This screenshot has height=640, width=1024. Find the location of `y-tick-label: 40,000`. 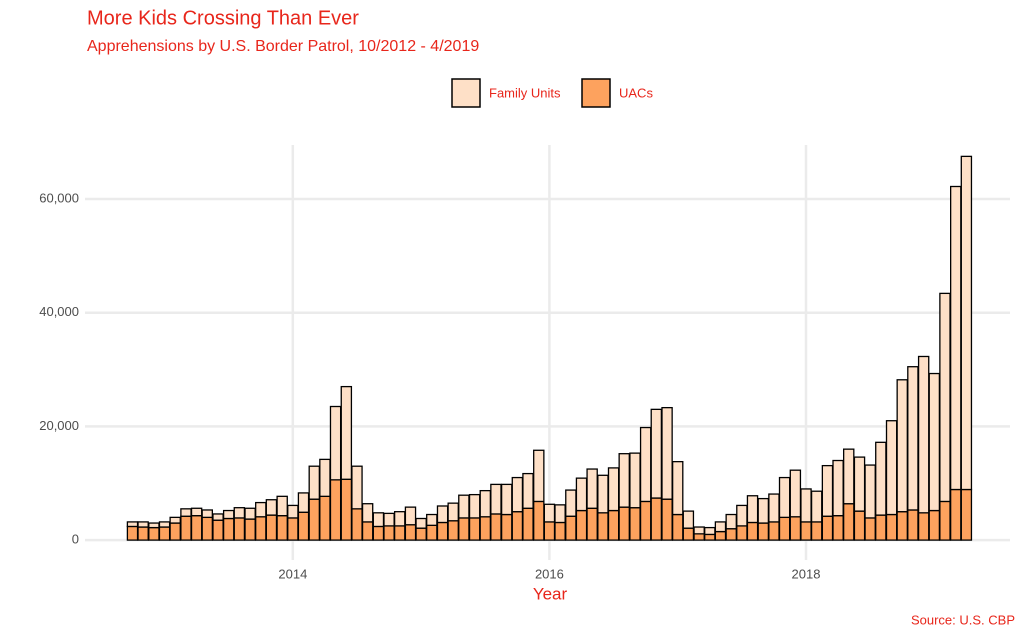

y-tick-label: 40,000 is located at coordinates (59, 311).